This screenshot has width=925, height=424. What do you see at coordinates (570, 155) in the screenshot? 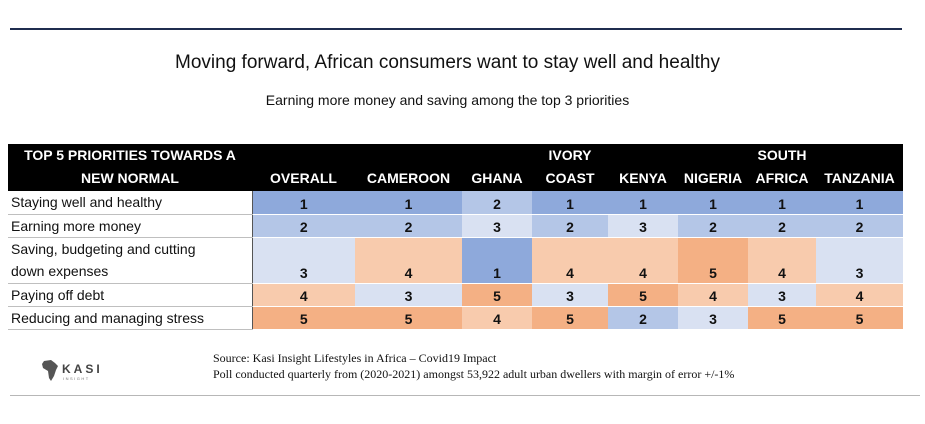
I see `column-header-line1: IVORY` at bounding box center [570, 155].